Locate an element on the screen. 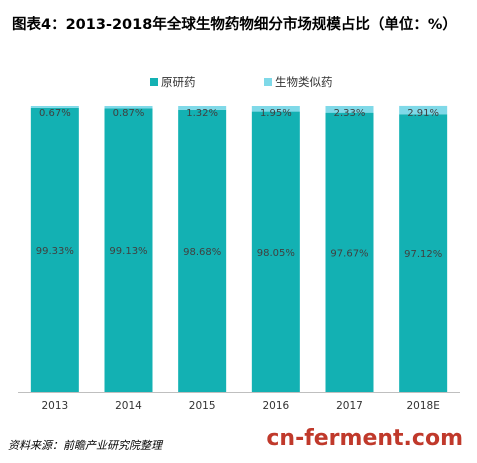 The width and height of the screenshot is (477, 463). watermark-backdrop is located at coordinates (373, 443).